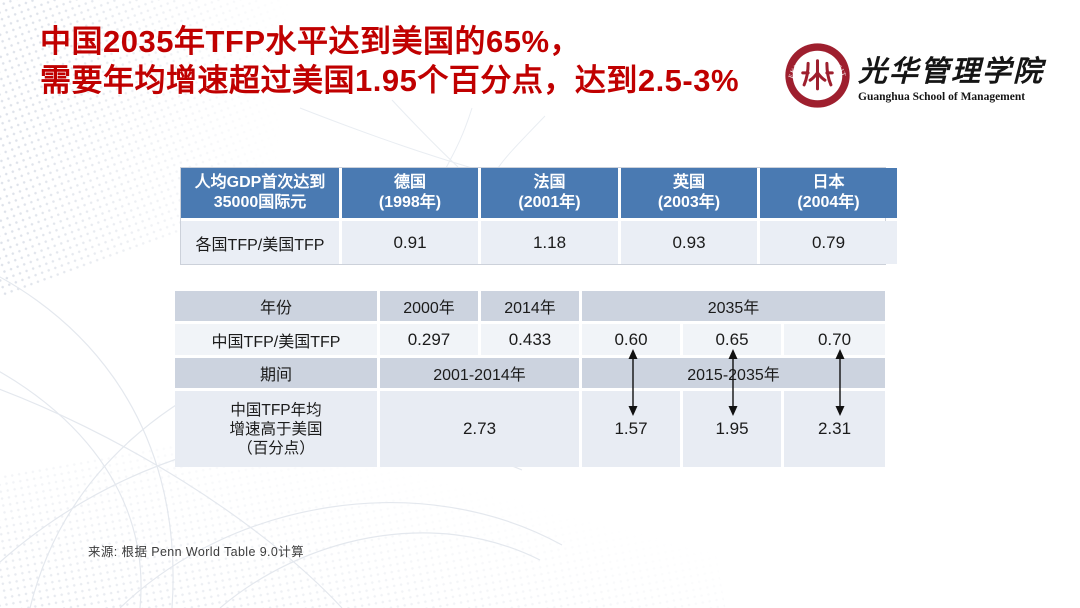 The width and height of the screenshot is (1080, 608). Describe the element at coordinates (260, 202) in the screenshot. I see `table1-header-label-line2: 35000国际元` at that location.